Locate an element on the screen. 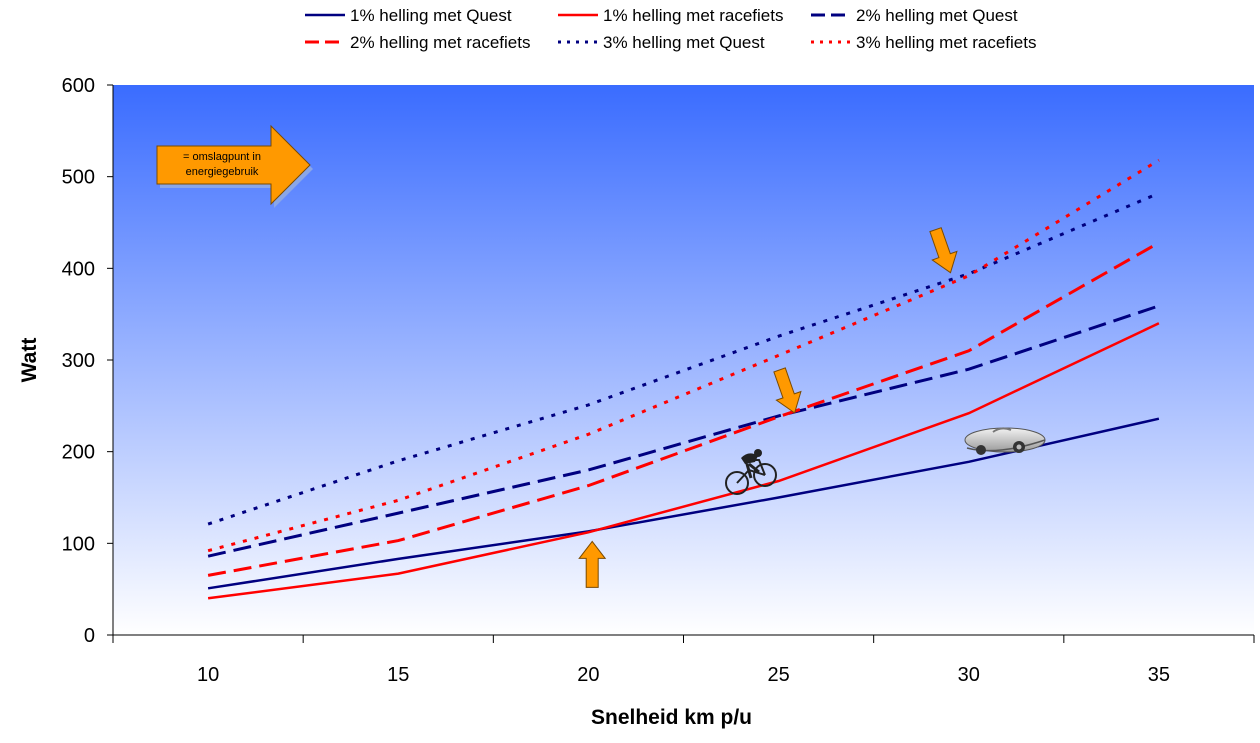 This screenshot has height=743, width=1260. legend-label-5: 3% helling met Quest is located at coordinates (684, 42).